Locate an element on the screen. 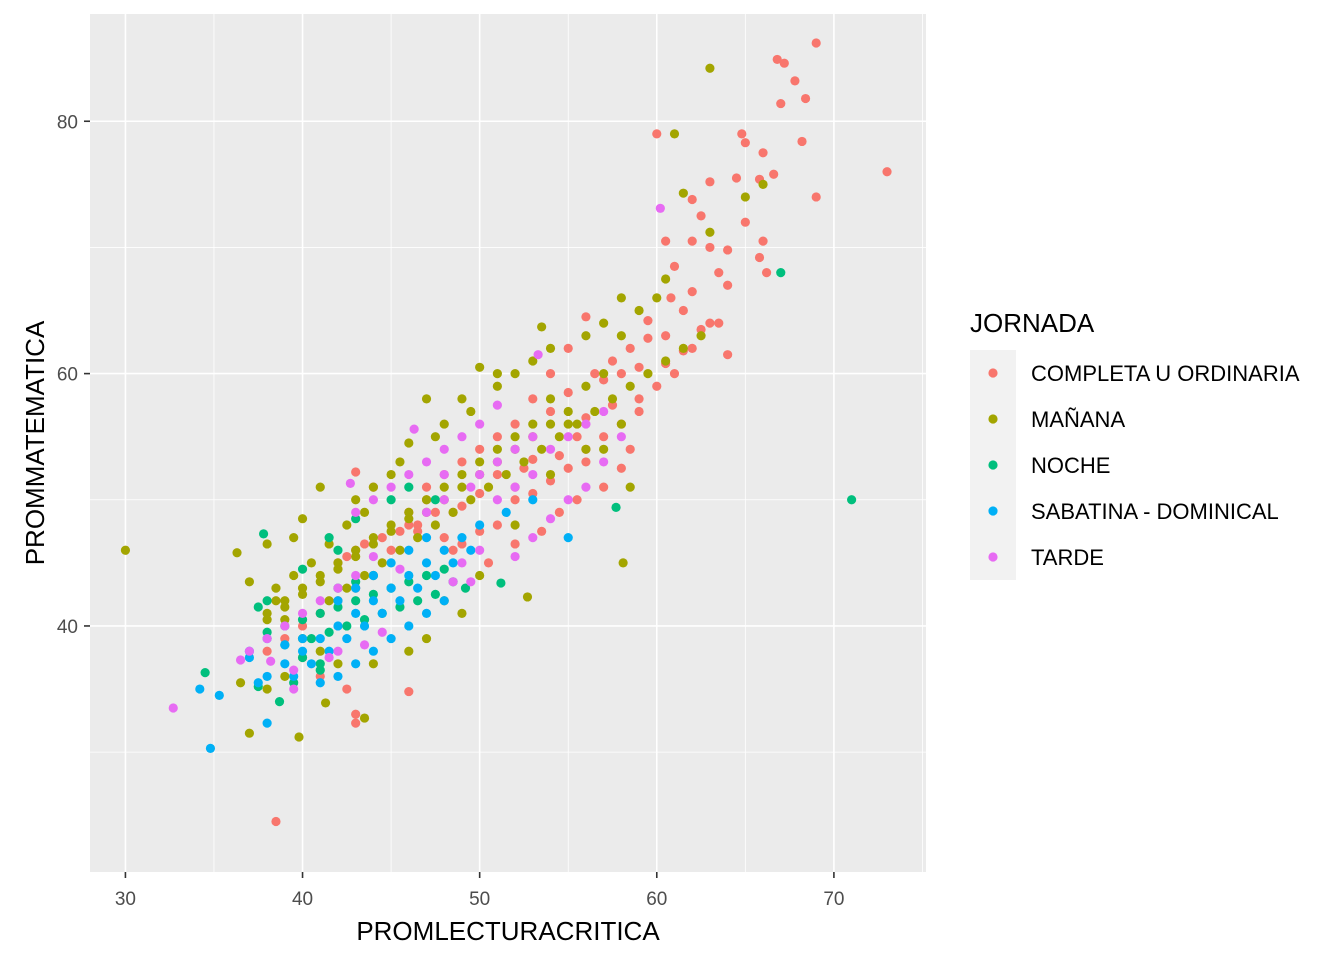 The width and height of the screenshot is (1344, 960). x-tick-label: 60 is located at coordinates (656, 899).